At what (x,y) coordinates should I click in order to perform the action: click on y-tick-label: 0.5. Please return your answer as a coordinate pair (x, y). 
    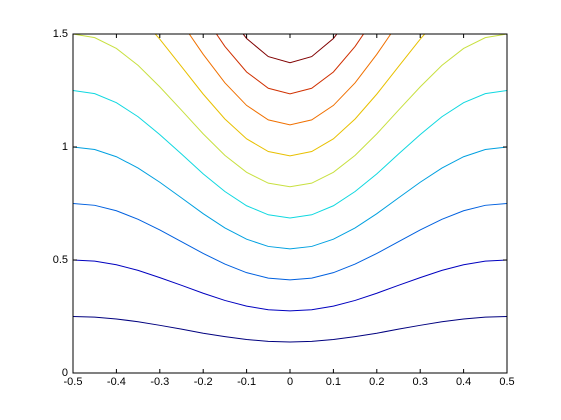
    Looking at the image, I should click on (60, 260).